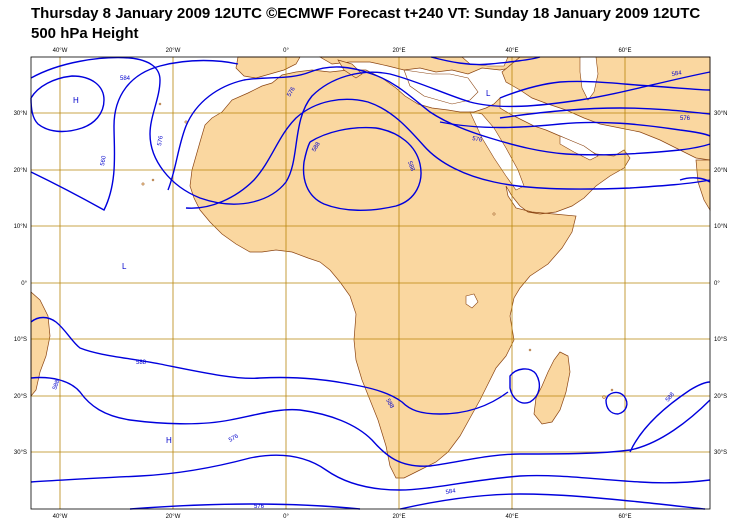 The width and height of the screenshot is (739, 528). I want to click on longitude-labels-bottom: 40°W 20°W 0° 20°E 40°E 60°E, so click(342, 517).